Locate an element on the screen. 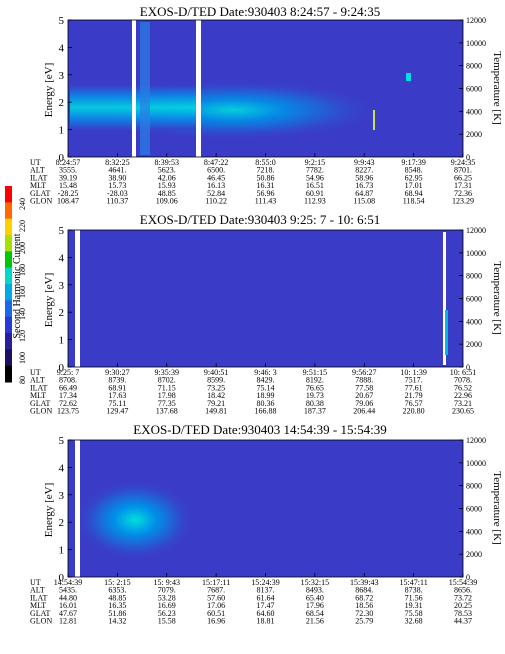 This screenshot has height=654, width=505. table-cell: 16.51 is located at coordinates (315, 185).